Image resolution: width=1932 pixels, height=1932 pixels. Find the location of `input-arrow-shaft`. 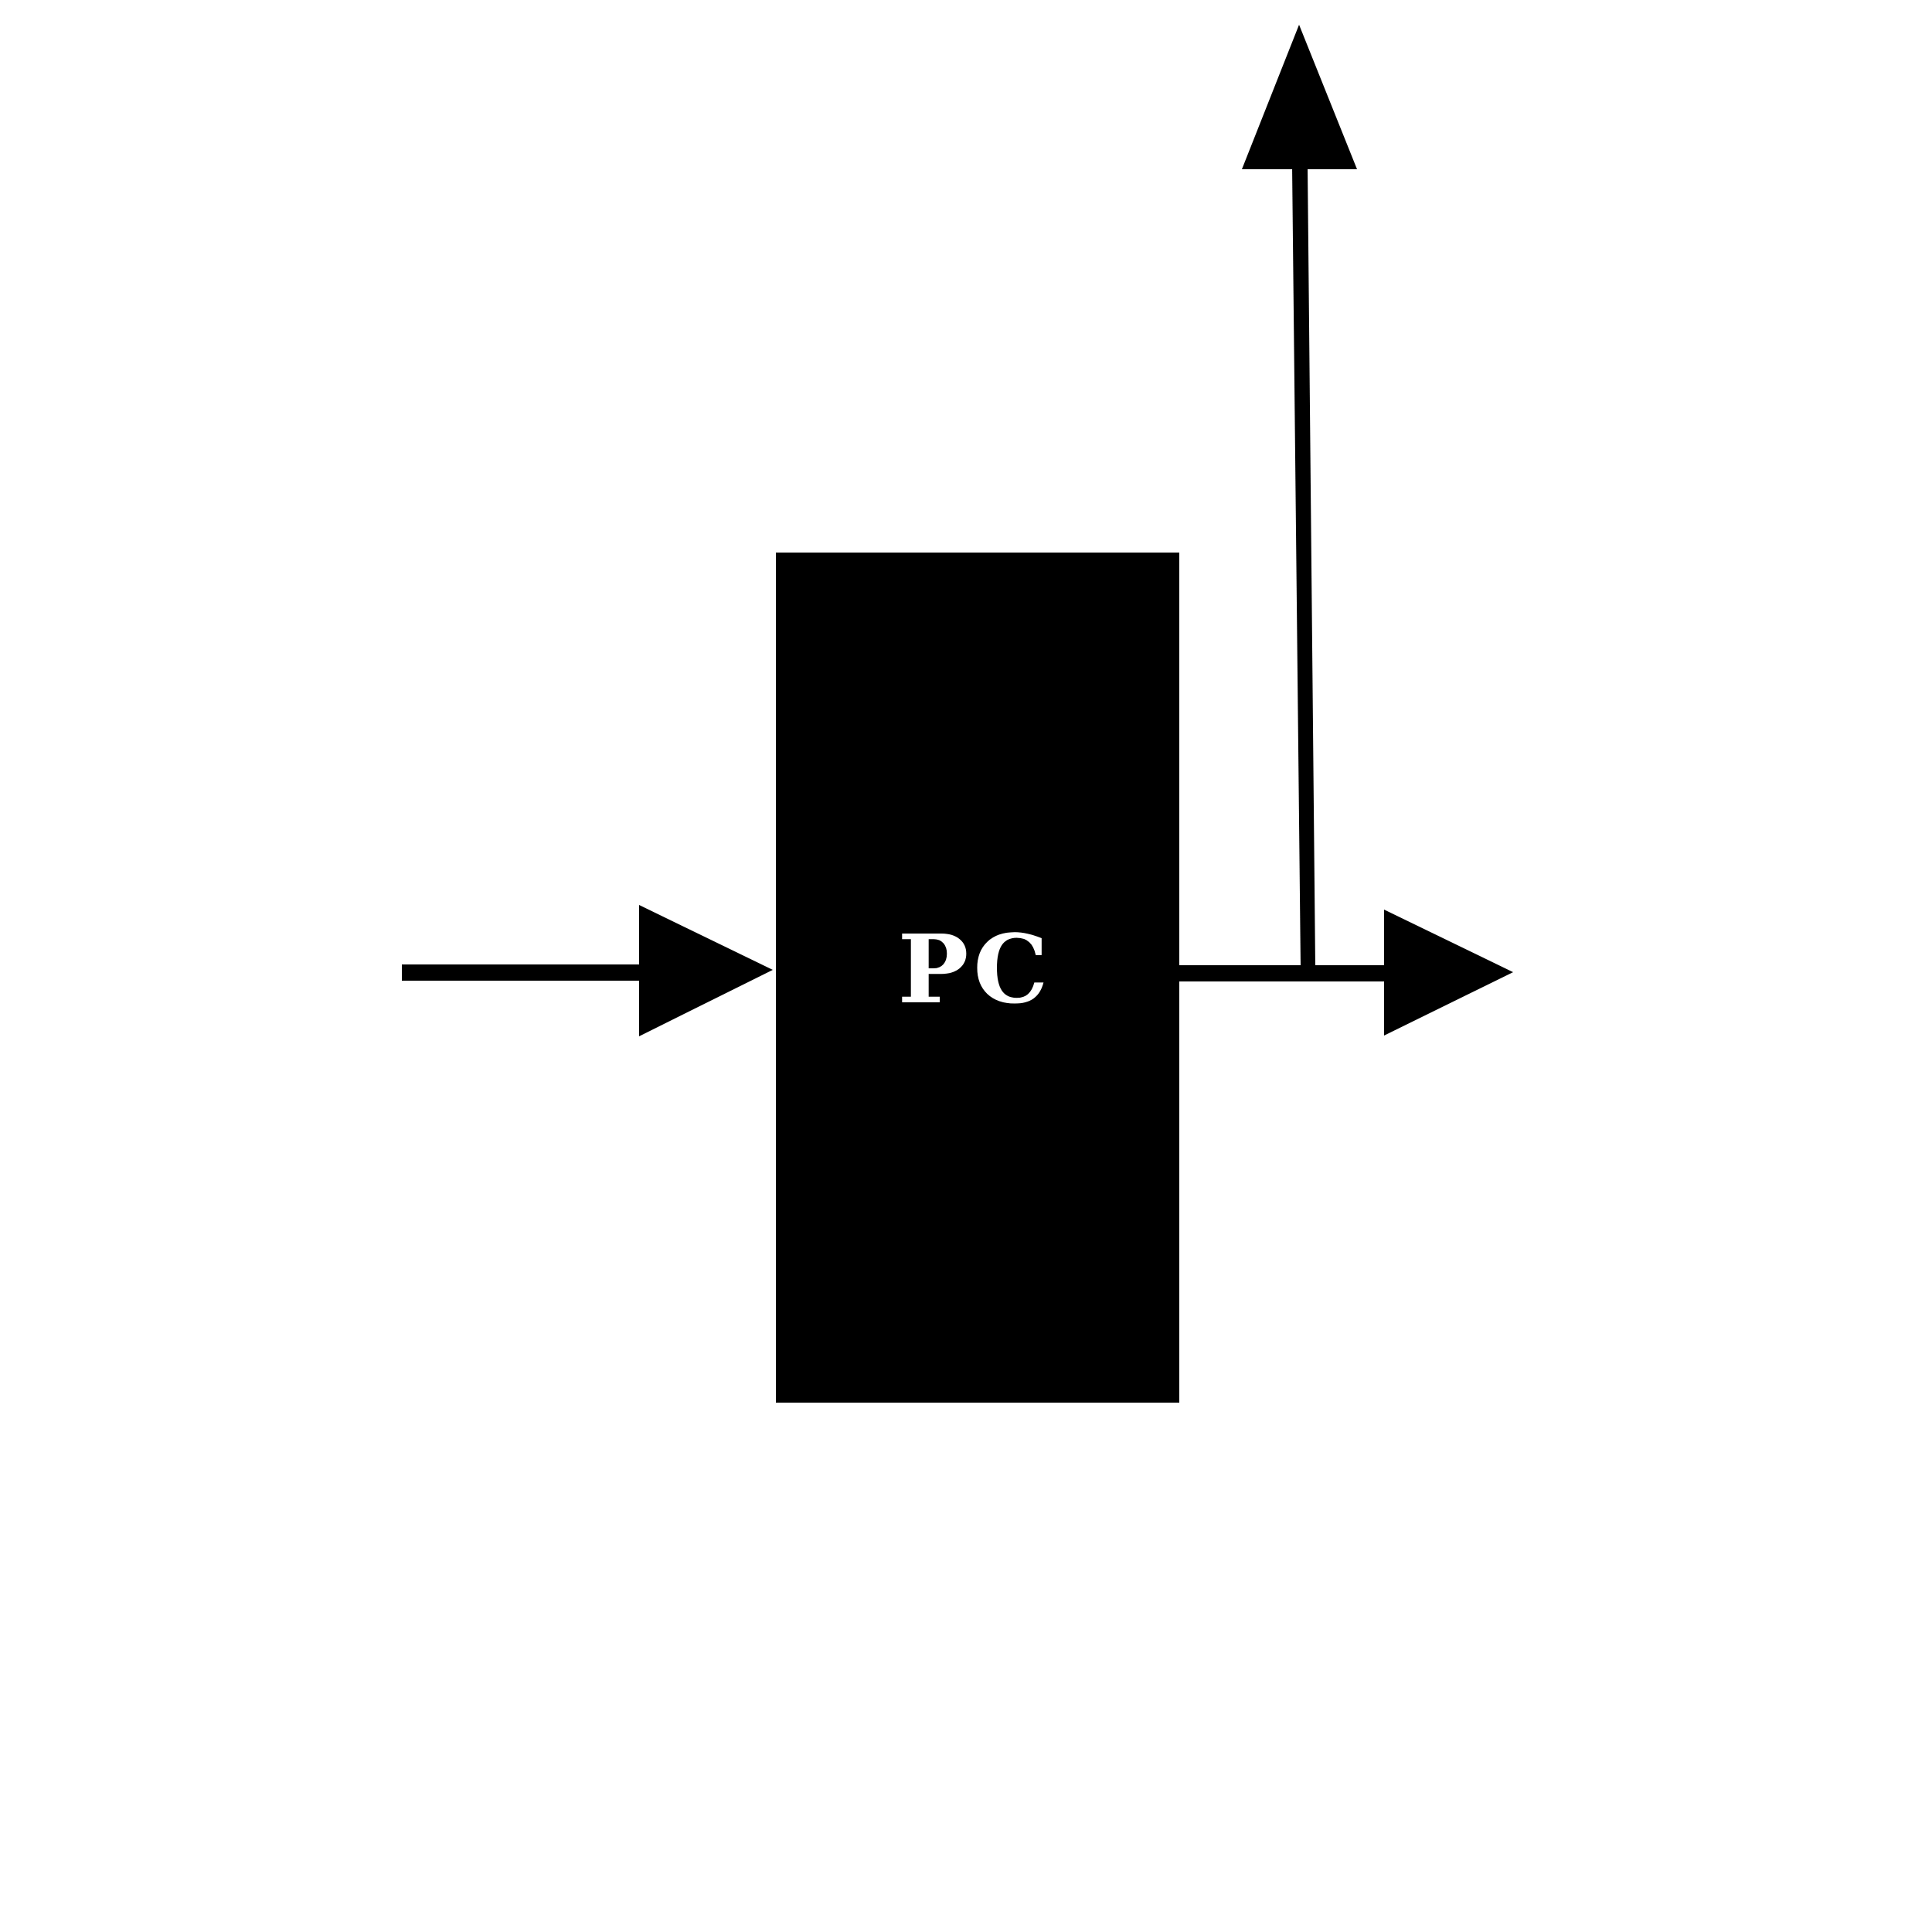

input-arrow-shaft is located at coordinates (521, 972).